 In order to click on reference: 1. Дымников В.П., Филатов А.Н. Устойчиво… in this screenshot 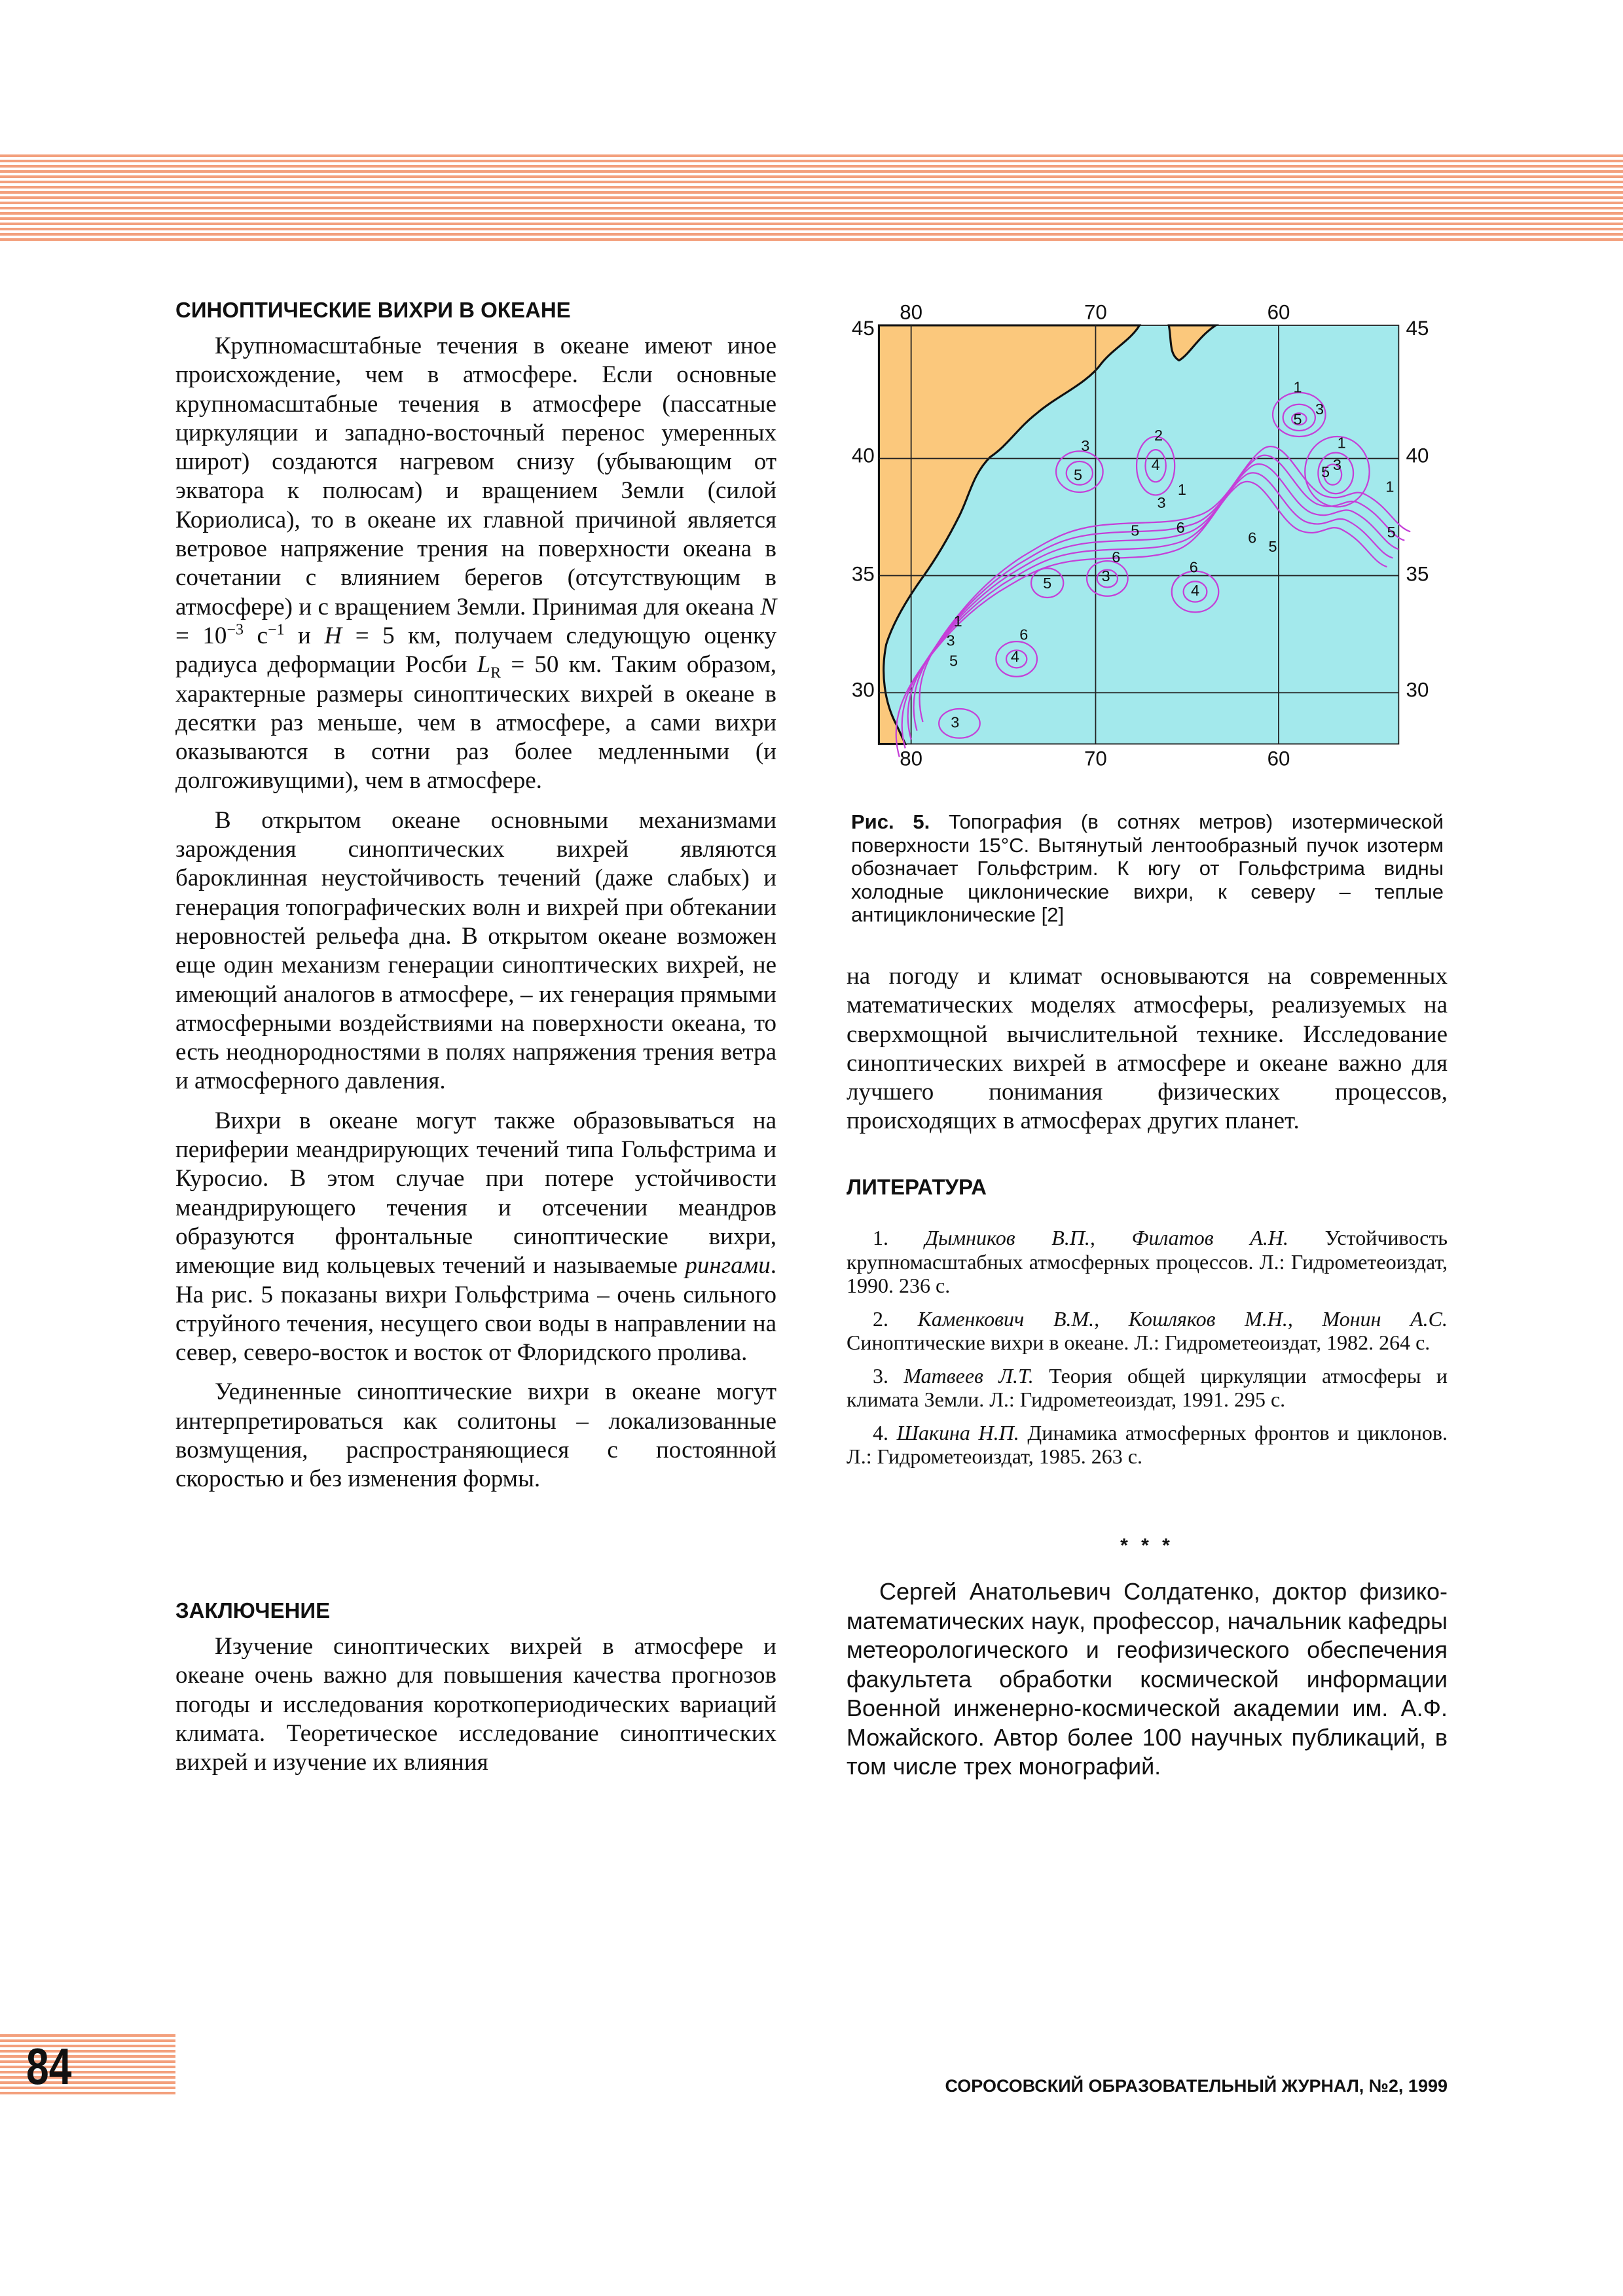, I will do `click(1147, 1262)`.